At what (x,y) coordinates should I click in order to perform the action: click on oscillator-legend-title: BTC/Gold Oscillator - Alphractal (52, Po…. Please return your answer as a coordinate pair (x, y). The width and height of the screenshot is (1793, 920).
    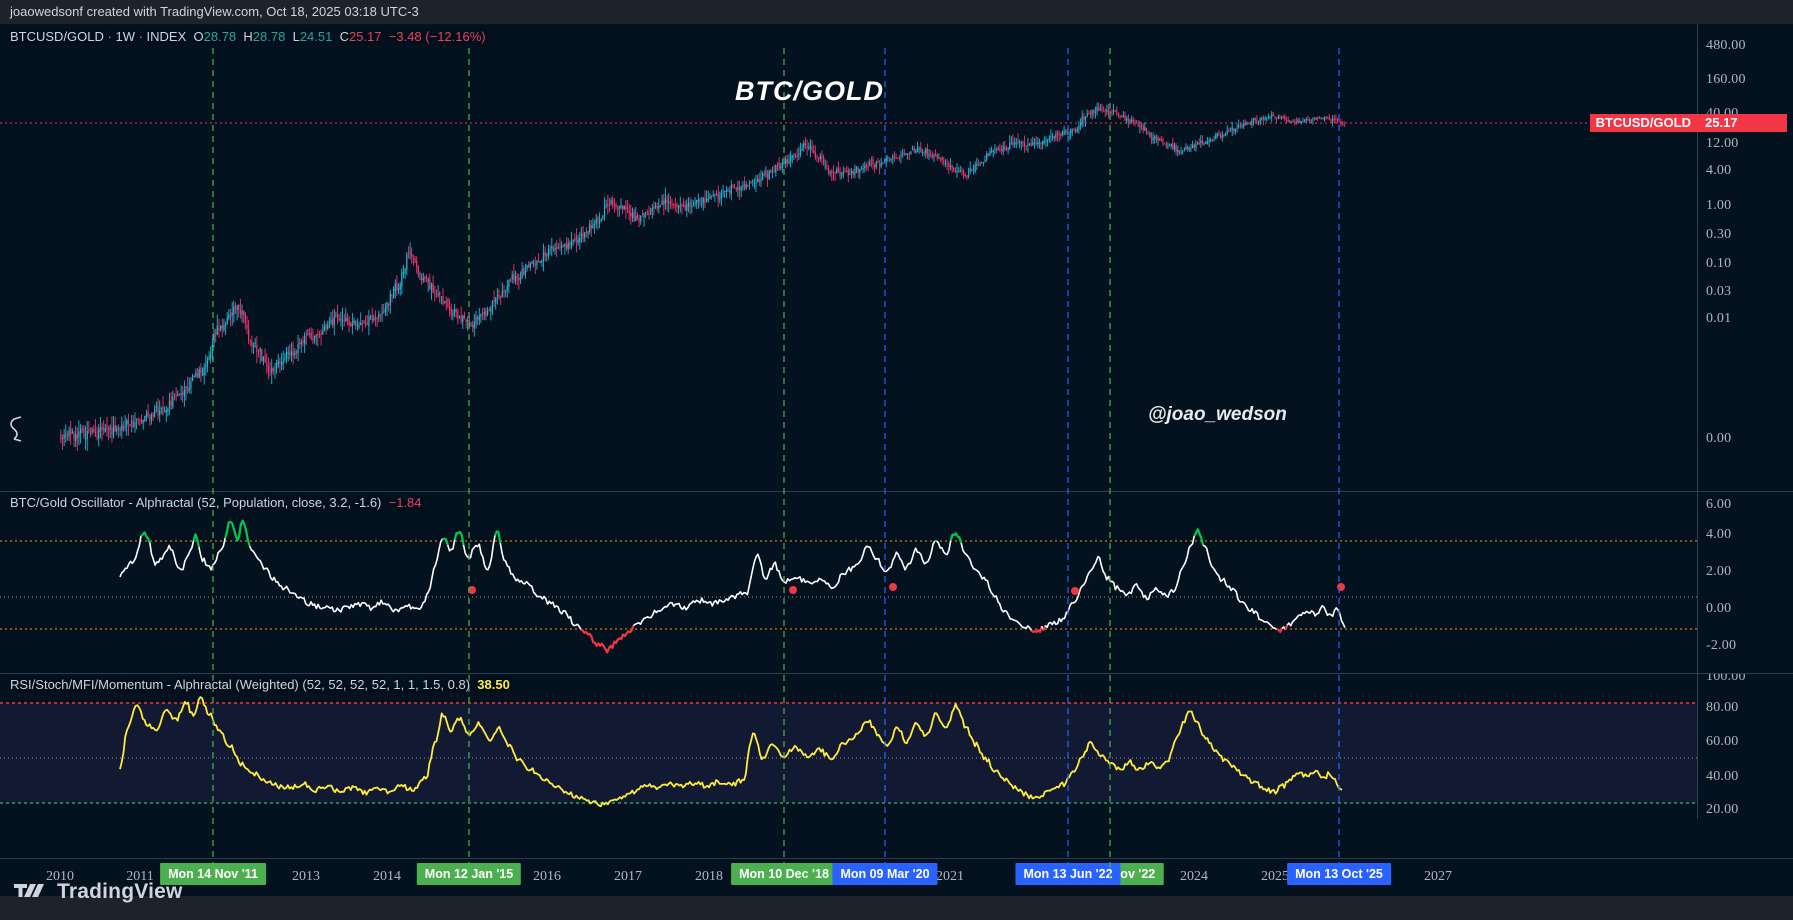
    Looking at the image, I should click on (196, 502).